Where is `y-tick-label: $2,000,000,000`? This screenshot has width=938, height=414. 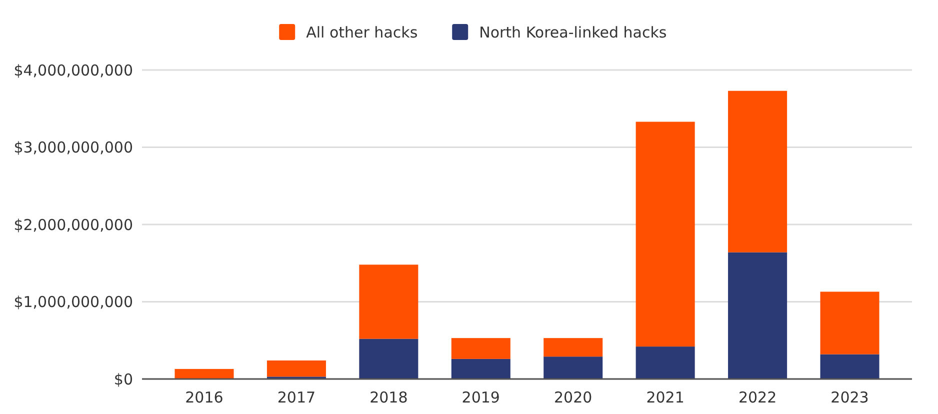 y-tick-label: $2,000,000,000 is located at coordinates (73, 225).